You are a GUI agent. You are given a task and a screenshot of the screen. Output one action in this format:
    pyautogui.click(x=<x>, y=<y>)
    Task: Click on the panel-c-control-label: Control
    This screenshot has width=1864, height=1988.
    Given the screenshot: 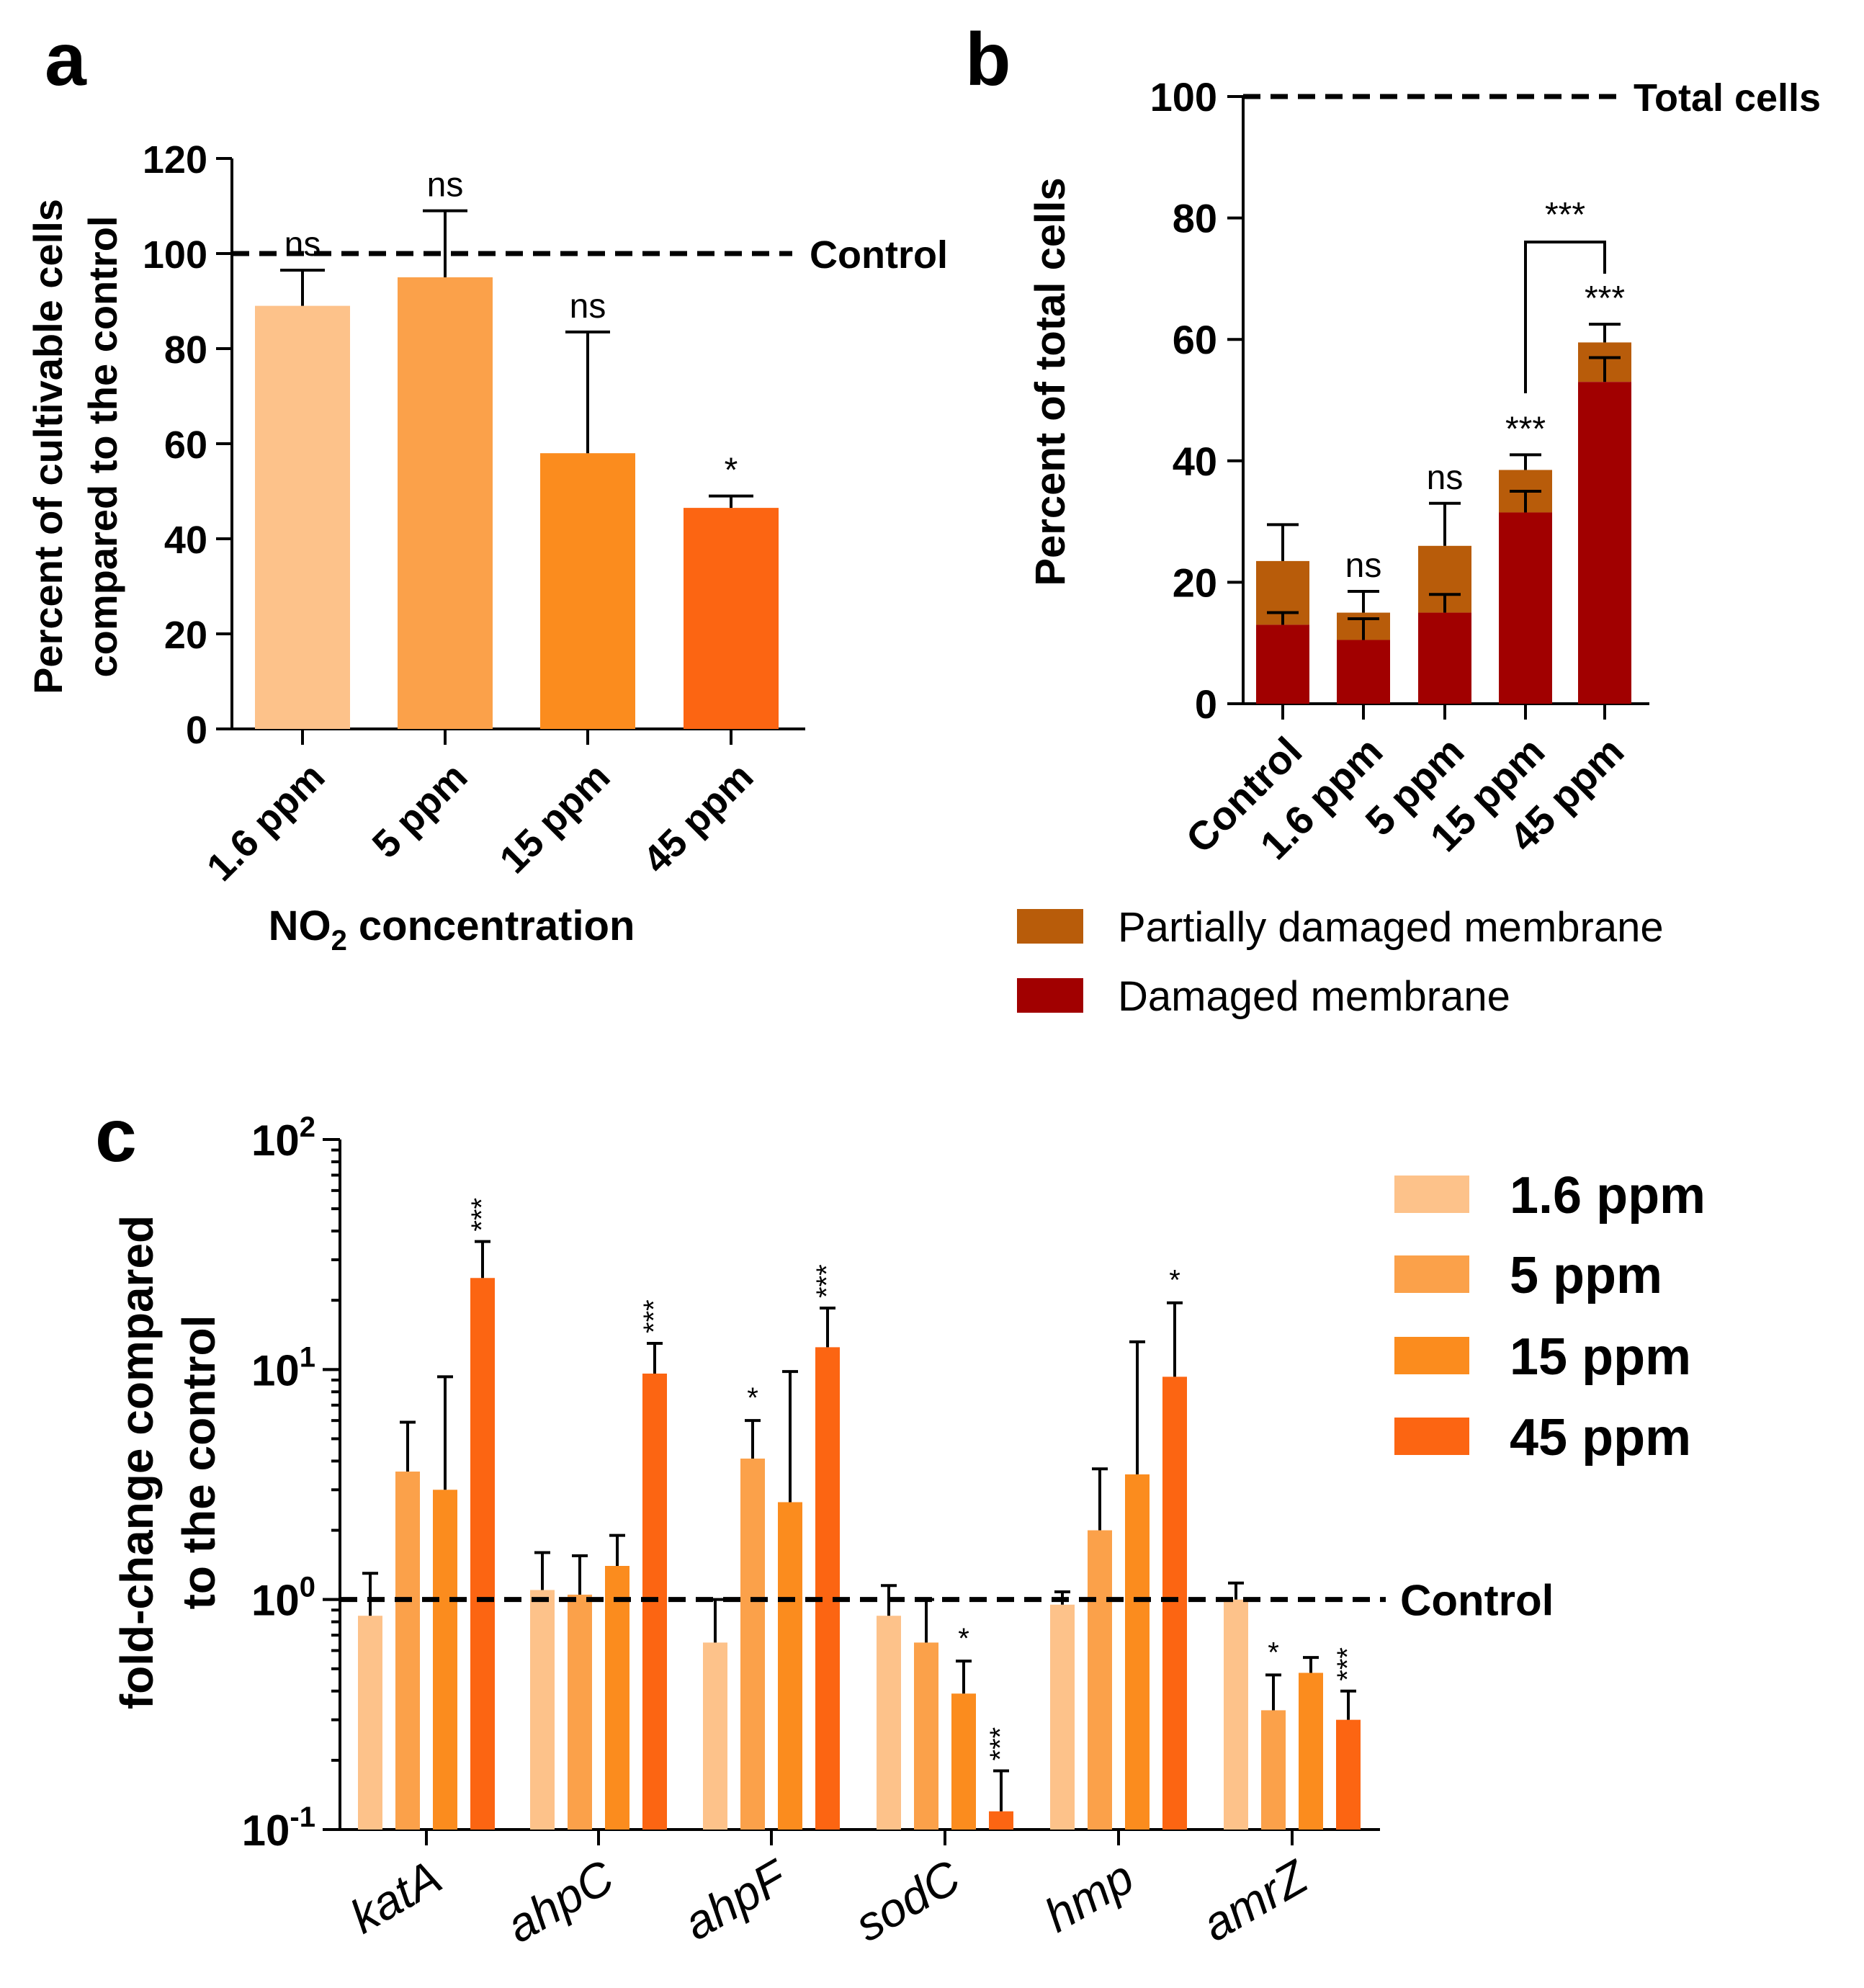 What is the action you would take?
    pyautogui.click(x=1477, y=1601)
    